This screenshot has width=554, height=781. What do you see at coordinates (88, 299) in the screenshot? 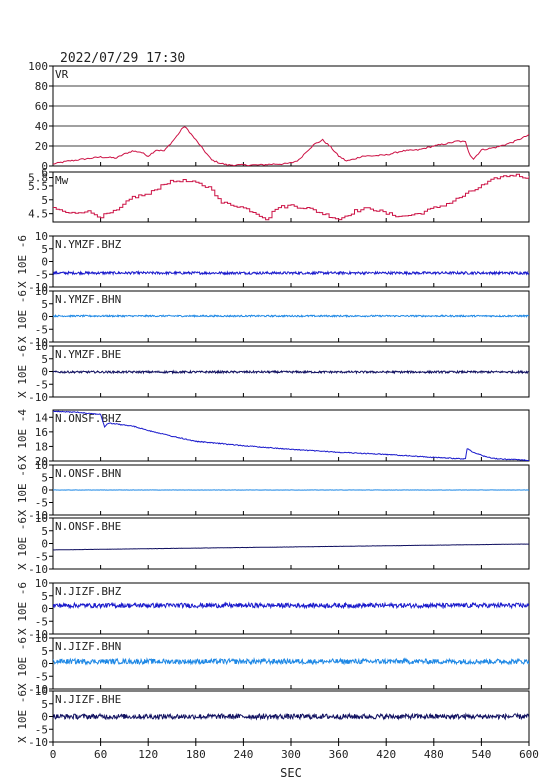
I see `panel-label: N.YMZF.BHN` at bounding box center [88, 299].